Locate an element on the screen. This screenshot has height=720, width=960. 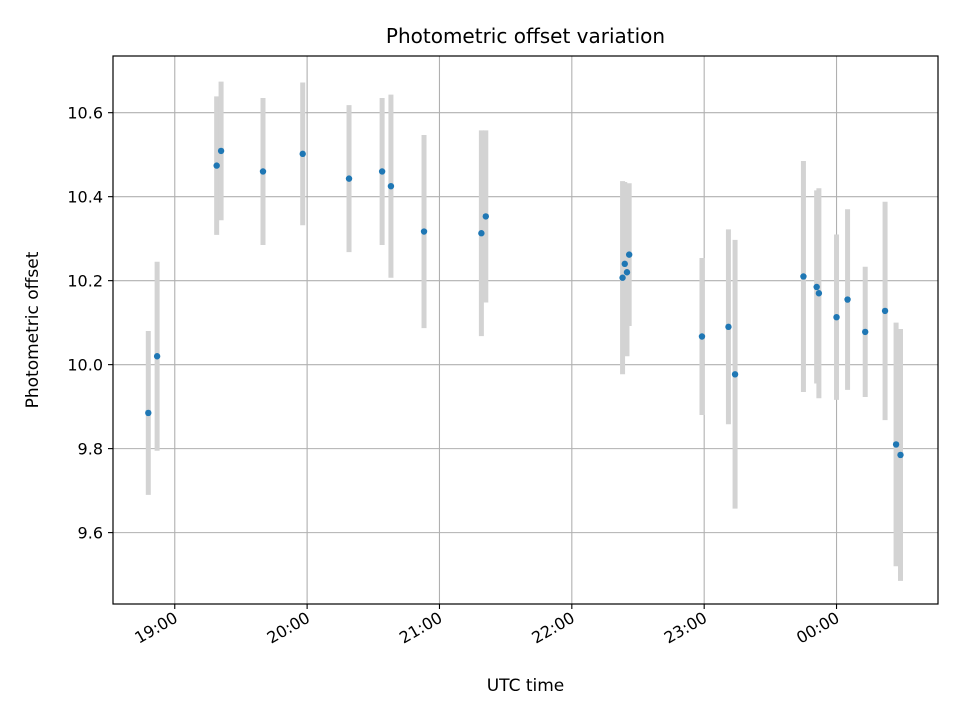
y-tick-label: 10.6 is located at coordinates (85, 113).